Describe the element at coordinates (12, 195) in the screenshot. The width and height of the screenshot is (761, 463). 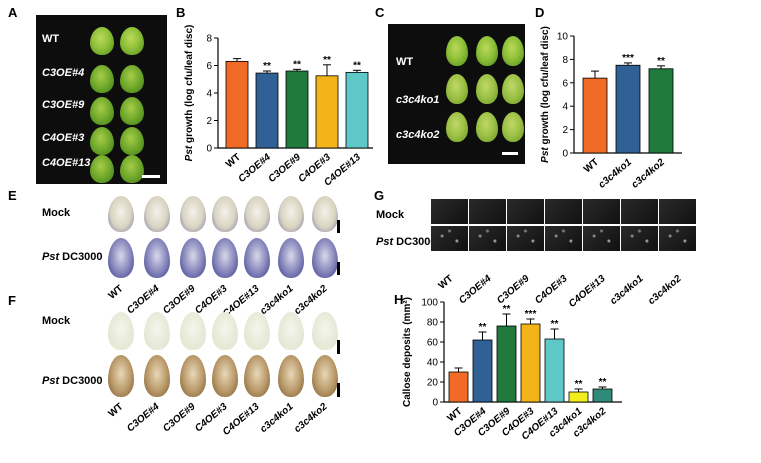
I see `panel-label-e: E` at that location.